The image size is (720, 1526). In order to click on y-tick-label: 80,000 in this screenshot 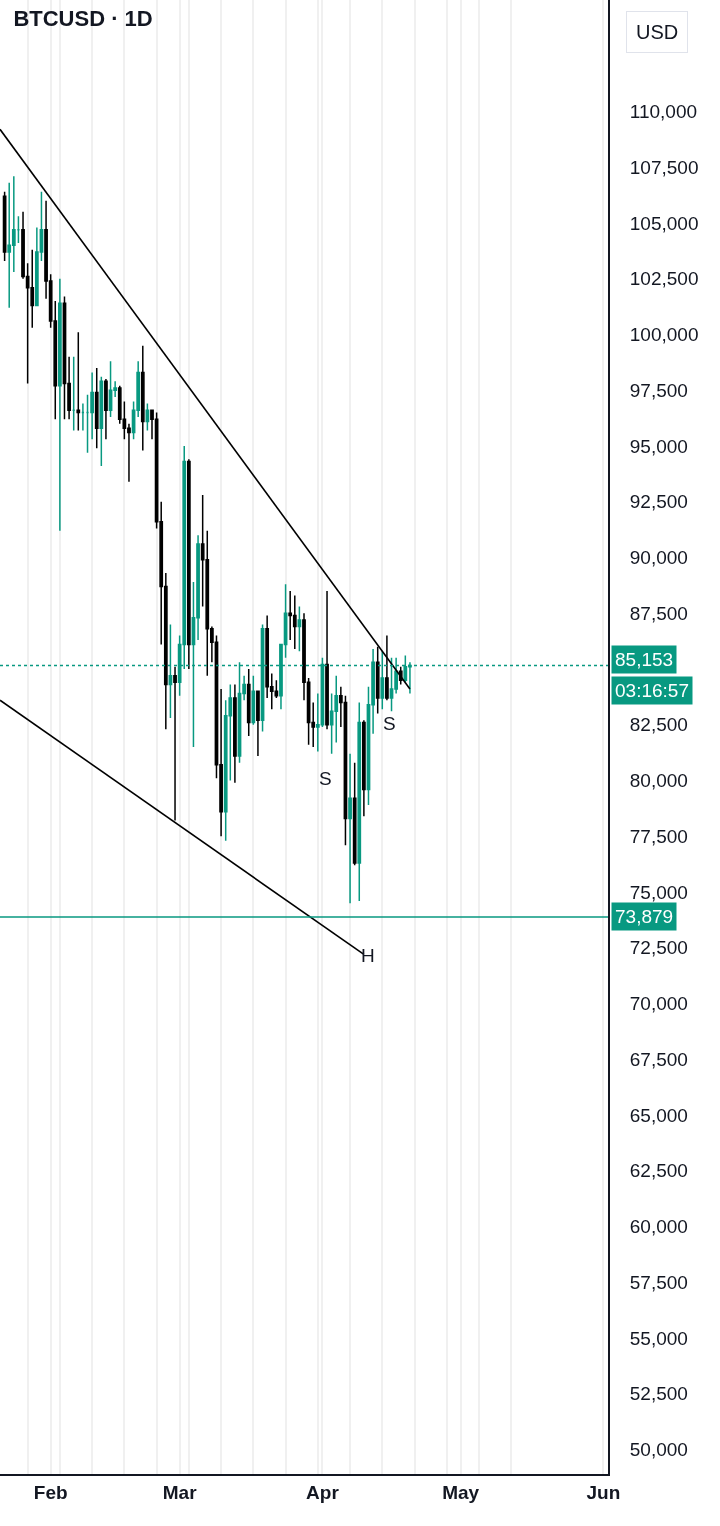, I will do `click(658, 781)`.